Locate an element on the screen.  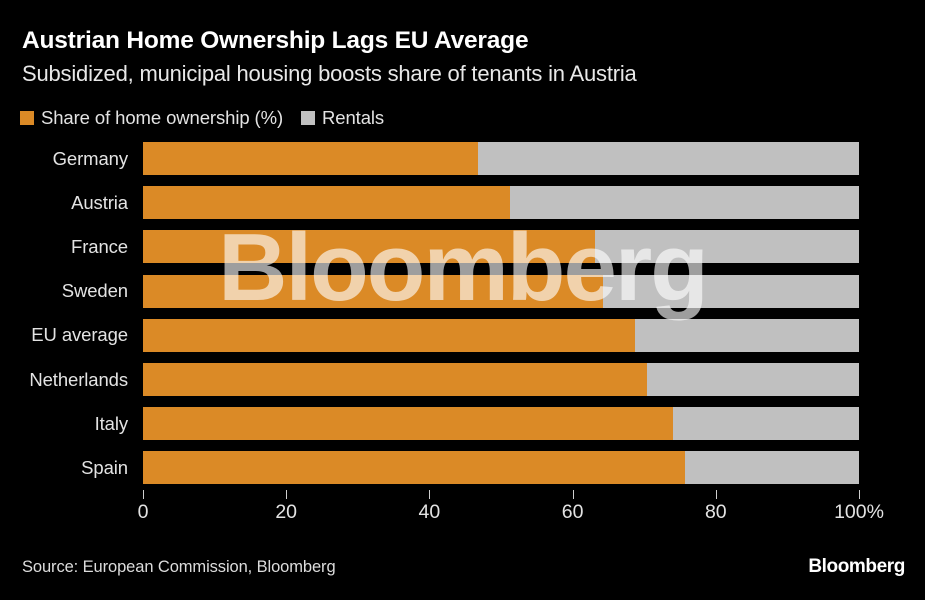
chart-bar-row: EU average is located at coordinates (462, 335).